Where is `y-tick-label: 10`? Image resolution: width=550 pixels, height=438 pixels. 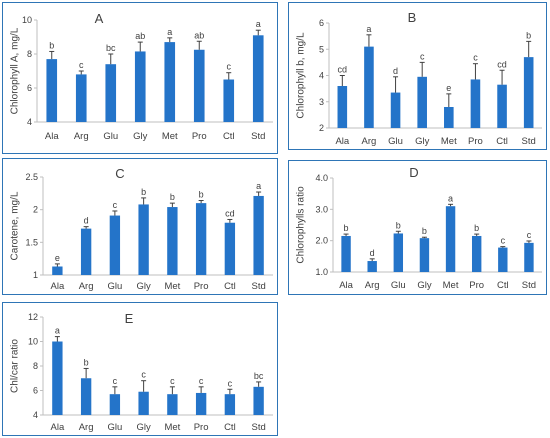 y-tick-label: 10 is located at coordinates (27, 20).